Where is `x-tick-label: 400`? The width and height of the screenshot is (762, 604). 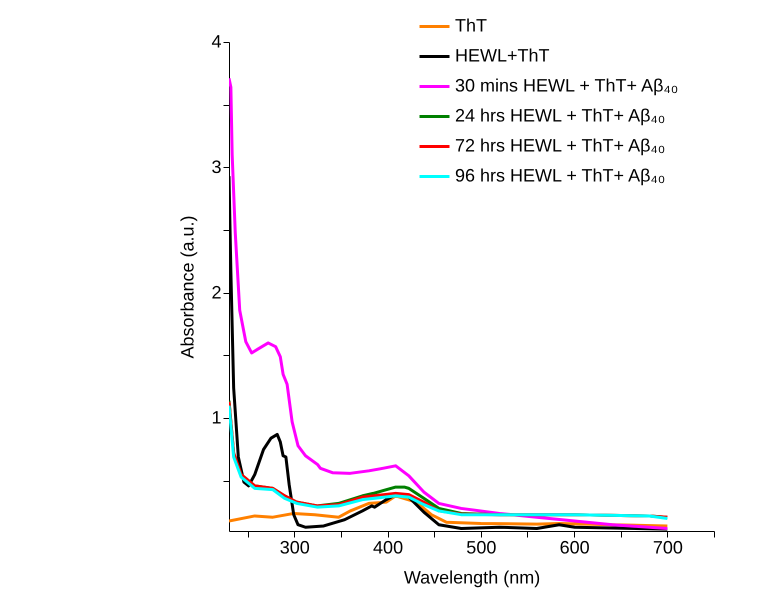
x-tick-label: 400 is located at coordinates (388, 548).